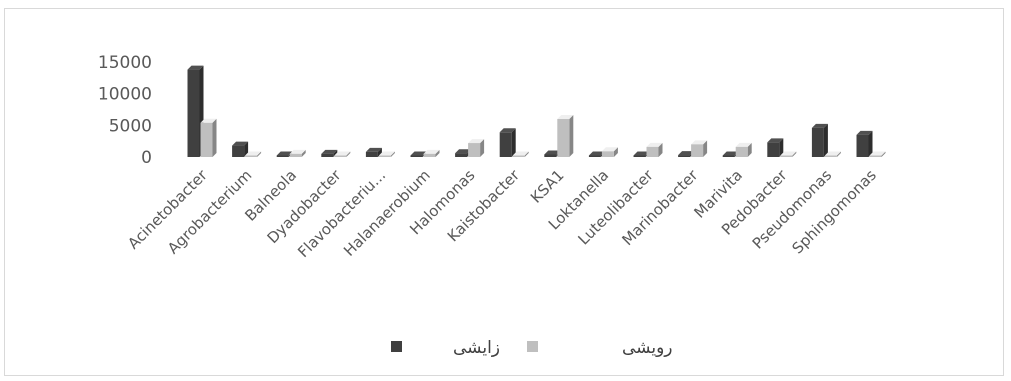 Image resolution: width=1011 pixels, height=381 pixels. I want to click on legend-label-zayeshi: زایشی, so click(476, 348).